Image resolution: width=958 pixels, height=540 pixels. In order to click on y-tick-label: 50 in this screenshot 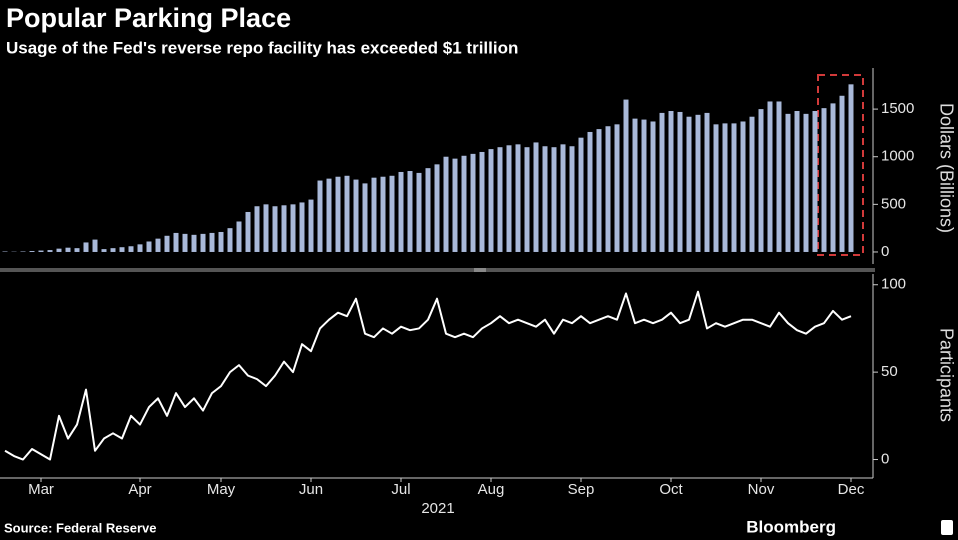, I will do `click(889, 371)`.